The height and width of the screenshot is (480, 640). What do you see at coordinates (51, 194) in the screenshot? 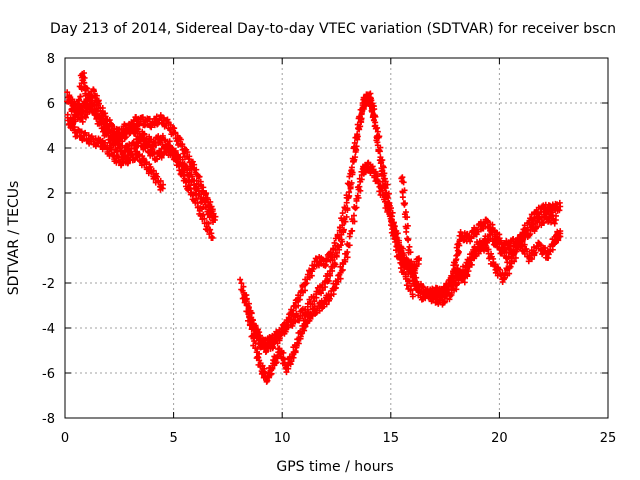
I see `y-tick-label: 2` at bounding box center [51, 194].